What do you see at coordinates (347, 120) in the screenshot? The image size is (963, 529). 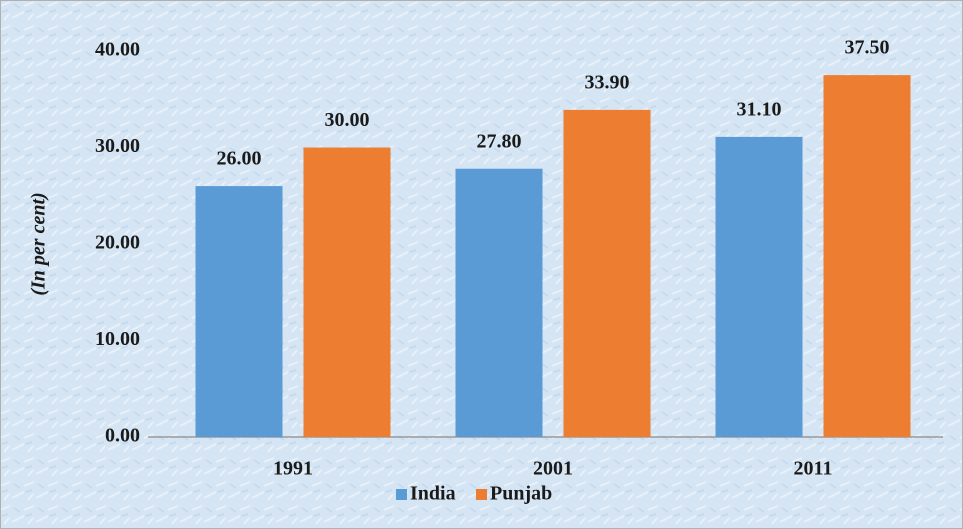 I see `data-label: 30.00` at bounding box center [347, 120].